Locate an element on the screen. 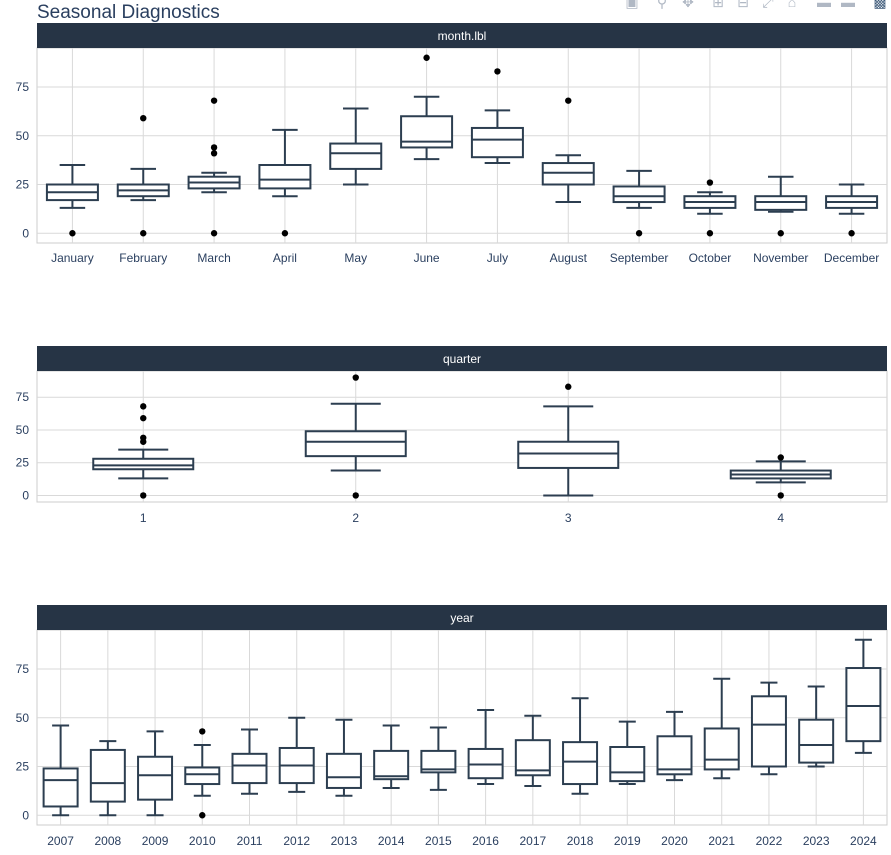 This screenshot has width=891, height=855. autoscale-icon: ⤢ is located at coordinates (768, 5).